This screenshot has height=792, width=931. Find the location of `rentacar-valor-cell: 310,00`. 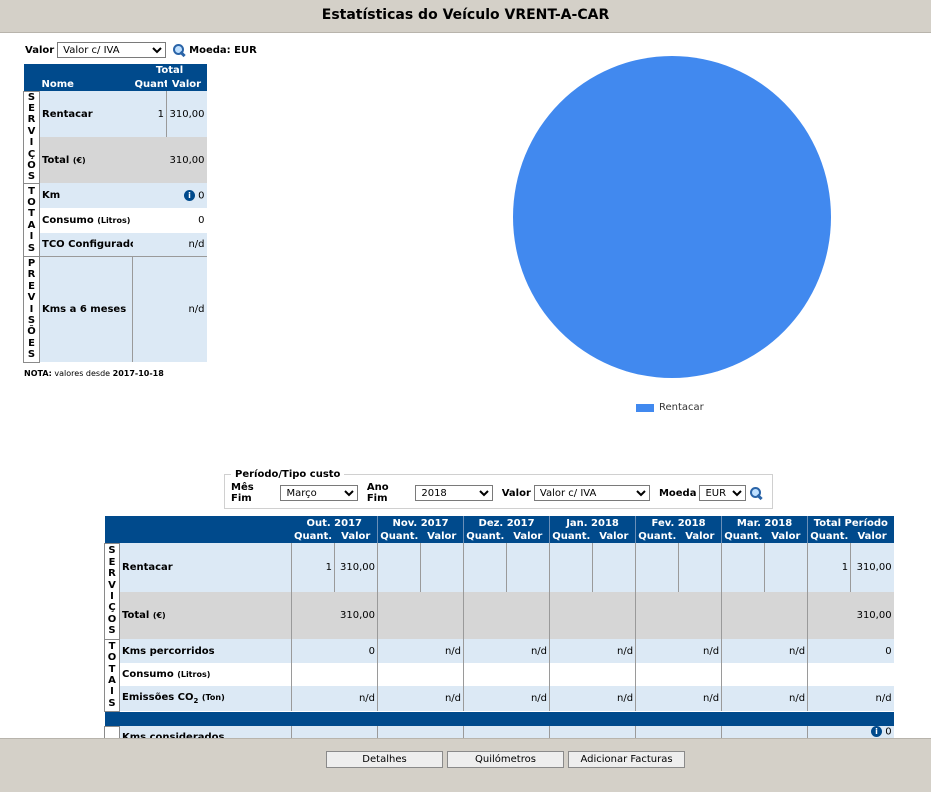

rentacar-valor-cell: 310,00 is located at coordinates (872, 567).